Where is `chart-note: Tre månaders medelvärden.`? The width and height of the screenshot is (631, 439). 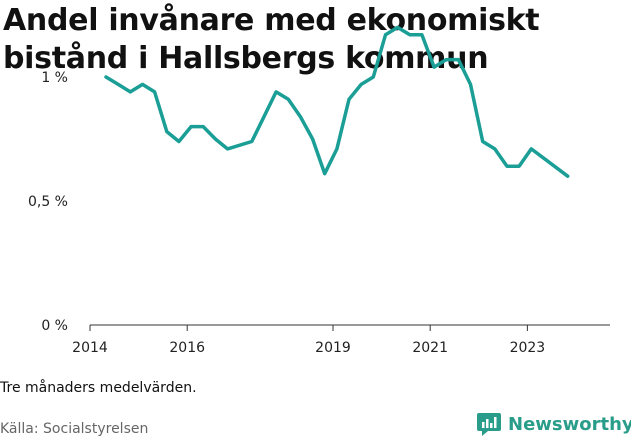 chart-note: Tre månaders medelvärden. is located at coordinates (98, 388).